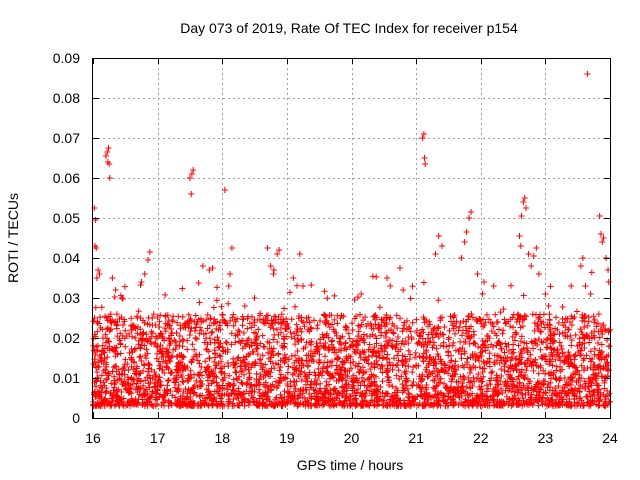 The width and height of the screenshot is (640, 480). Describe the element at coordinates (66, 378) in the screenshot. I see `y-tick-label: 0.01` at that location.